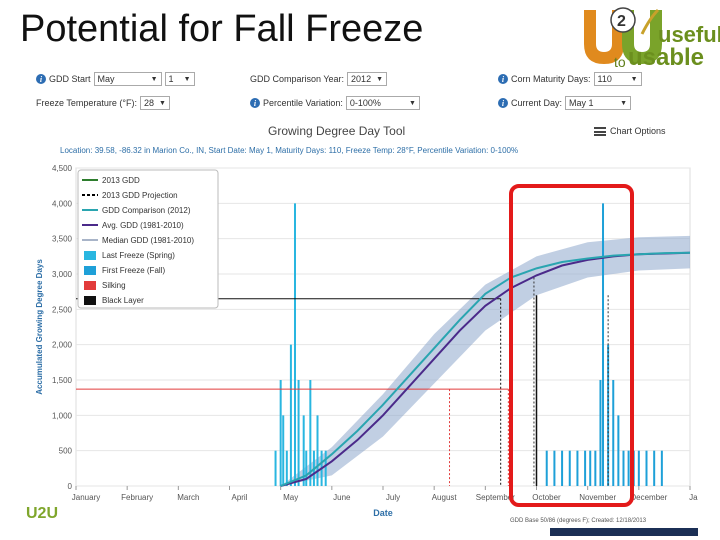 The height and width of the screenshot is (540, 720). Describe the element at coordinates (342, 497) in the screenshot. I see `x-tick-label: June` at that location.